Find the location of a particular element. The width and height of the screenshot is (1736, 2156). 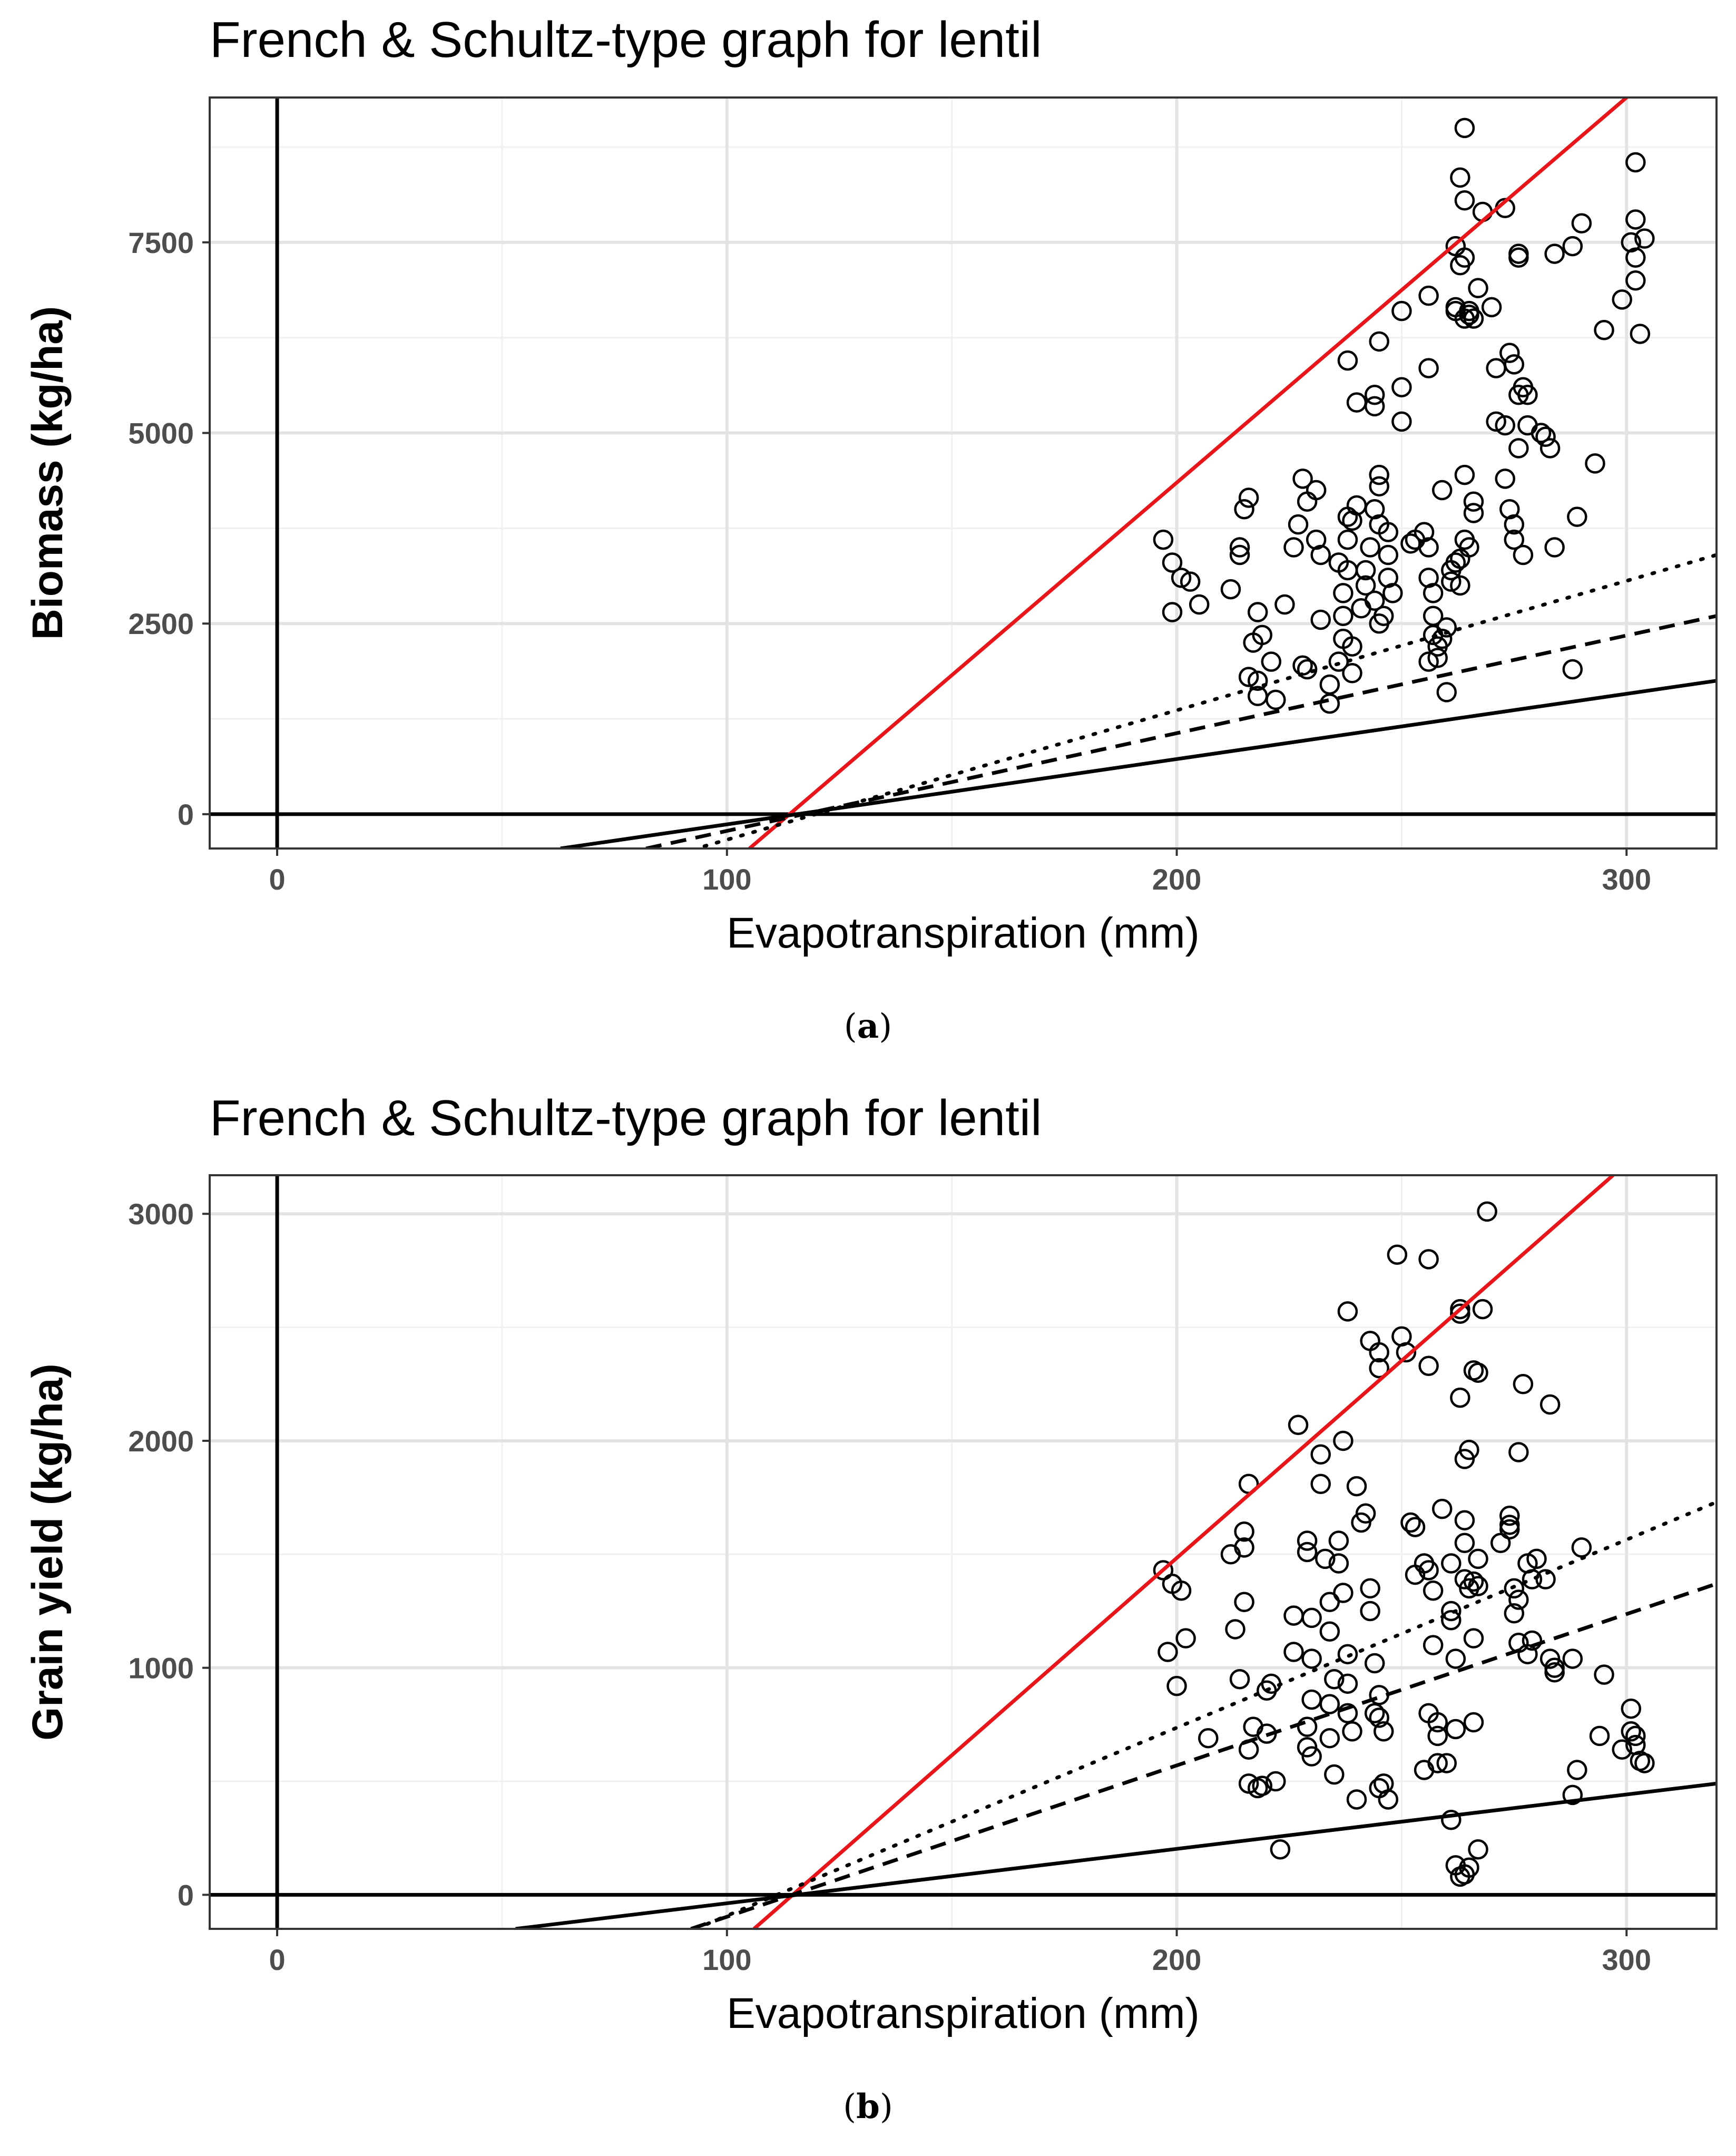

y-tick-label: 7500 is located at coordinates (161, 242).